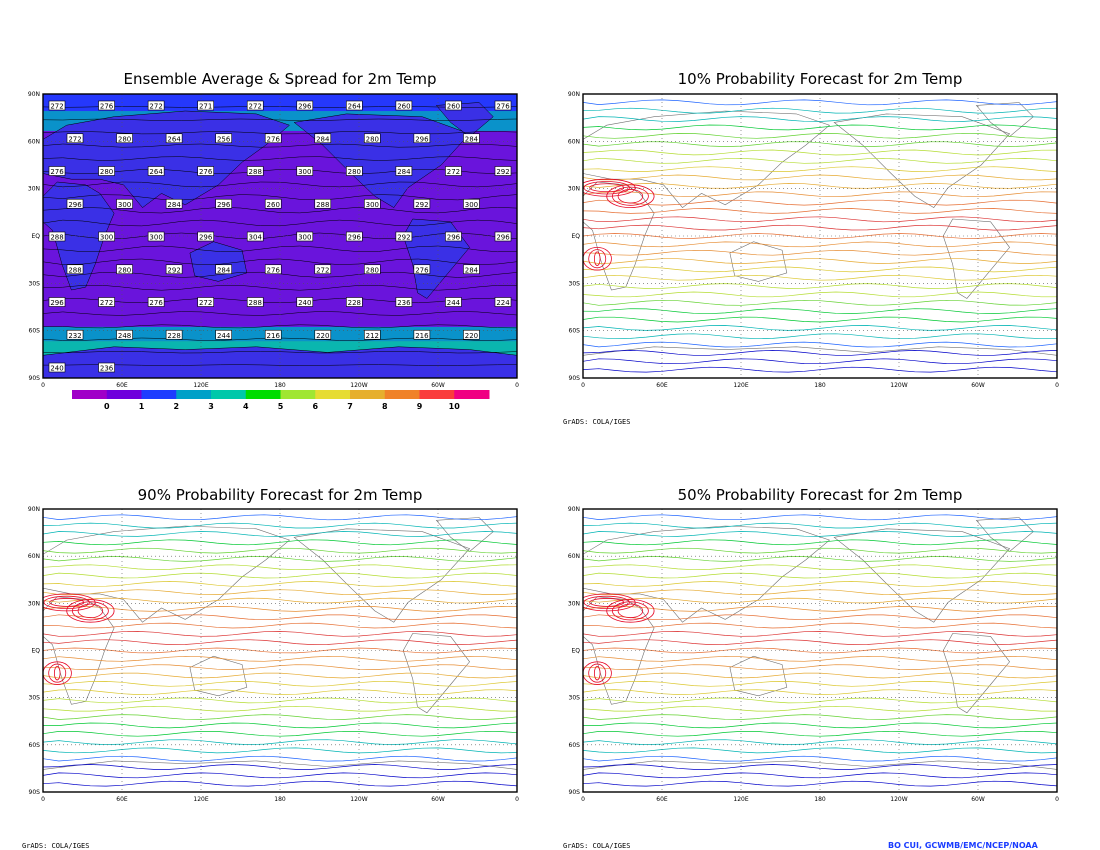  I want to click on contour-value-label: 224, so click(503, 302).